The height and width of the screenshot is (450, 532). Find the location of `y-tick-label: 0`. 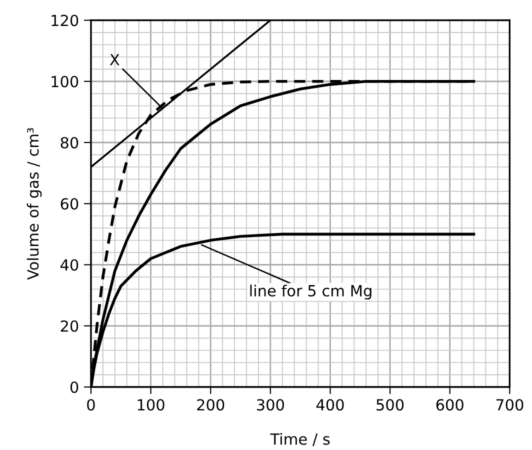

y-tick-label: 0 is located at coordinates (74, 387).